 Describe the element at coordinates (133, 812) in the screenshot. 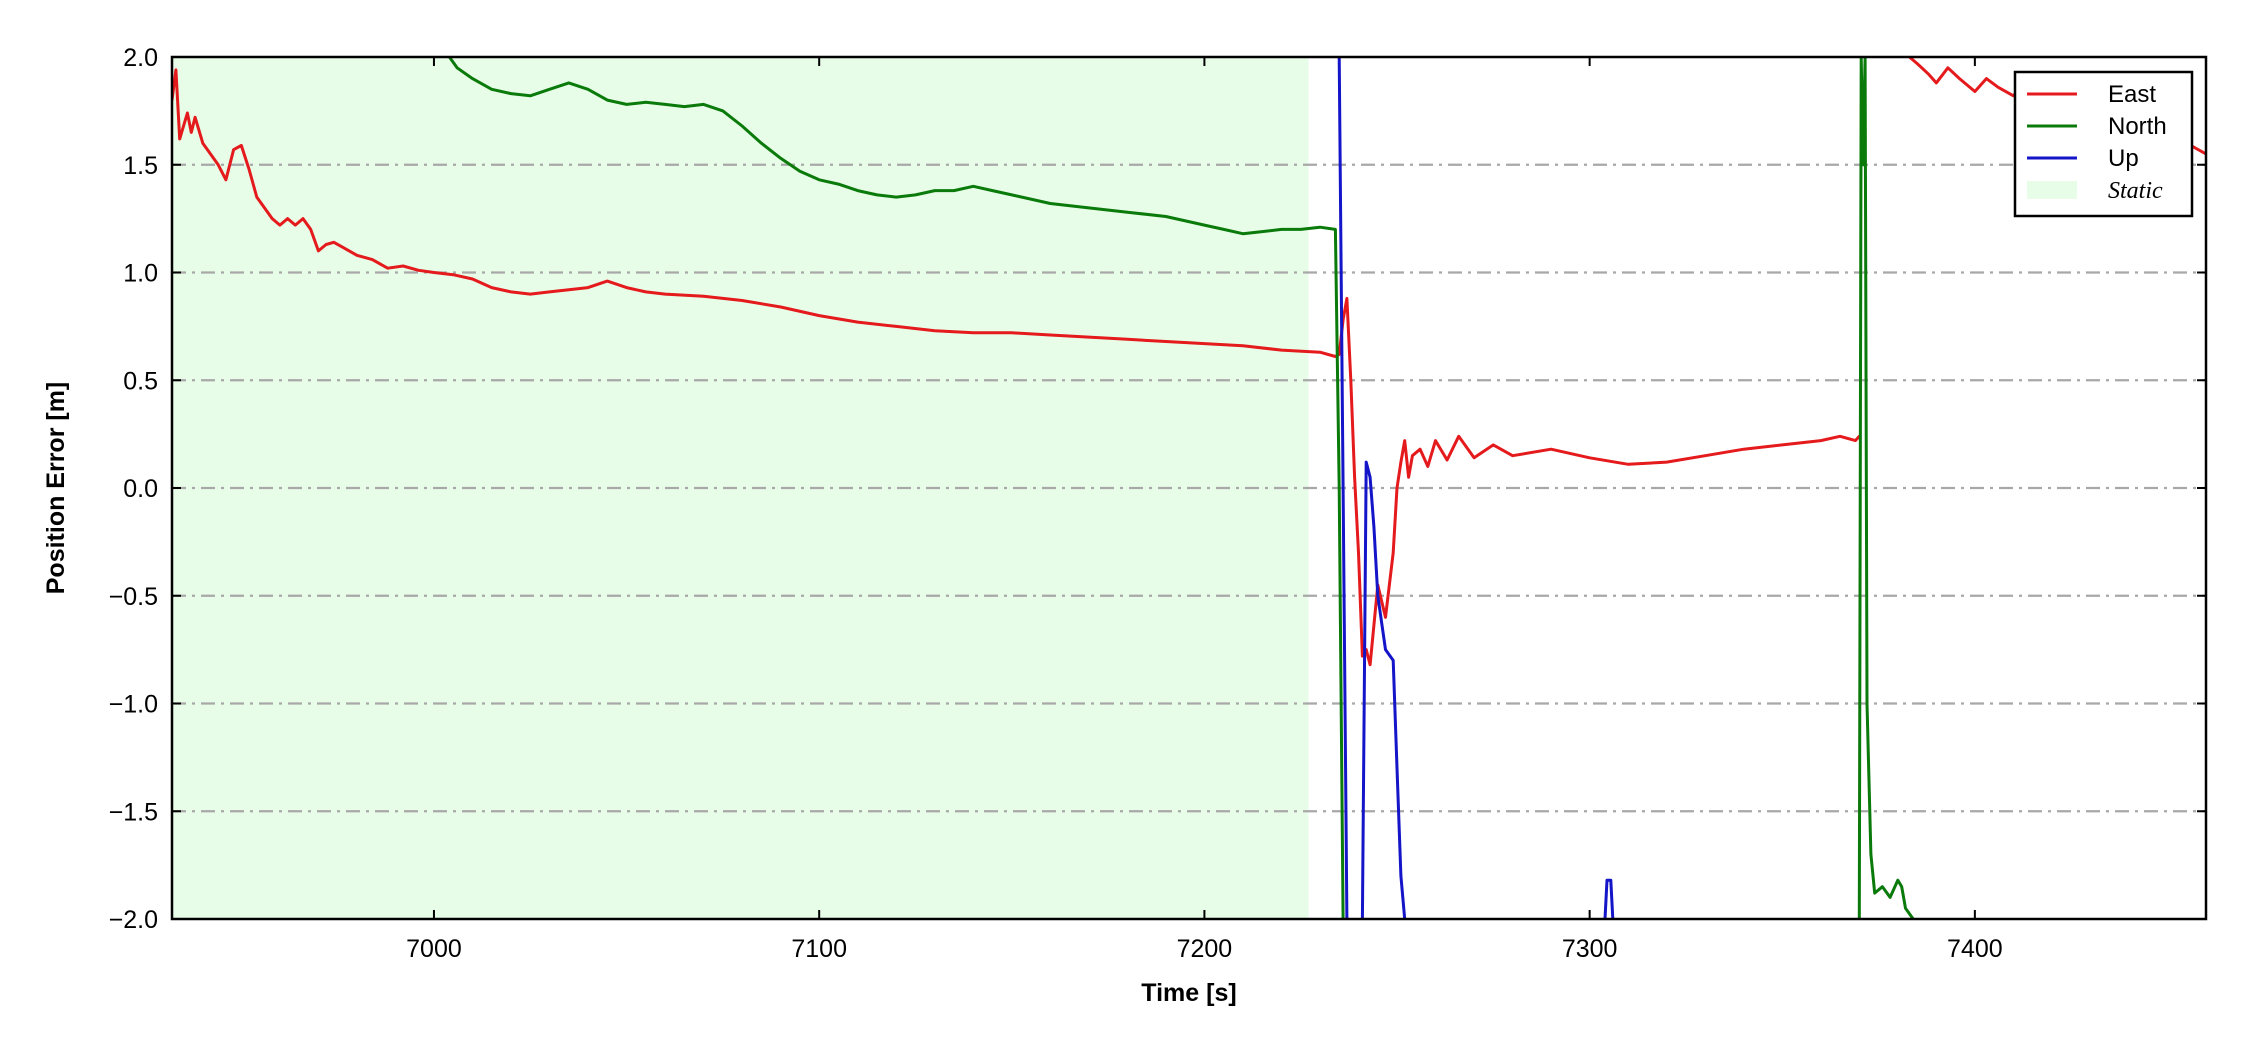

I see `y-tick-label: −1.5` at that location.